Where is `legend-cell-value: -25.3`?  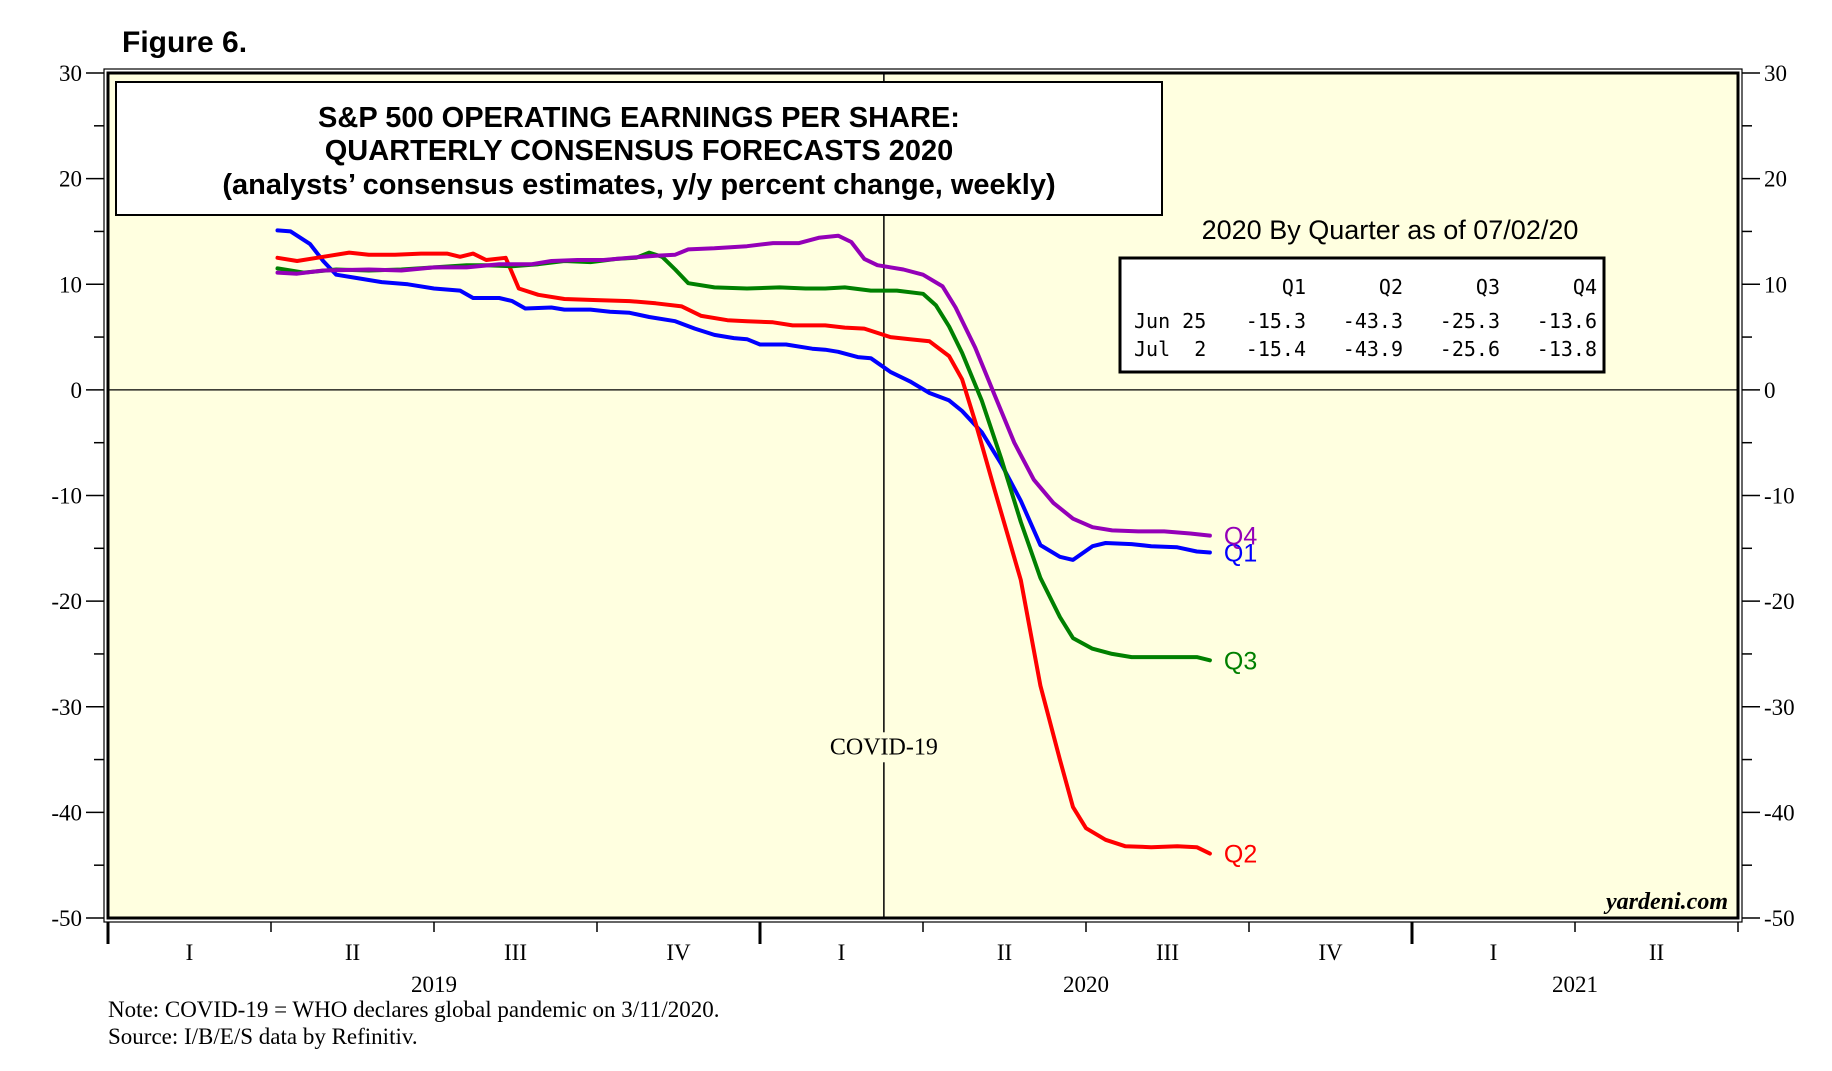 legend-cell-value: -25.3 is located at coordinates (1470, 321).